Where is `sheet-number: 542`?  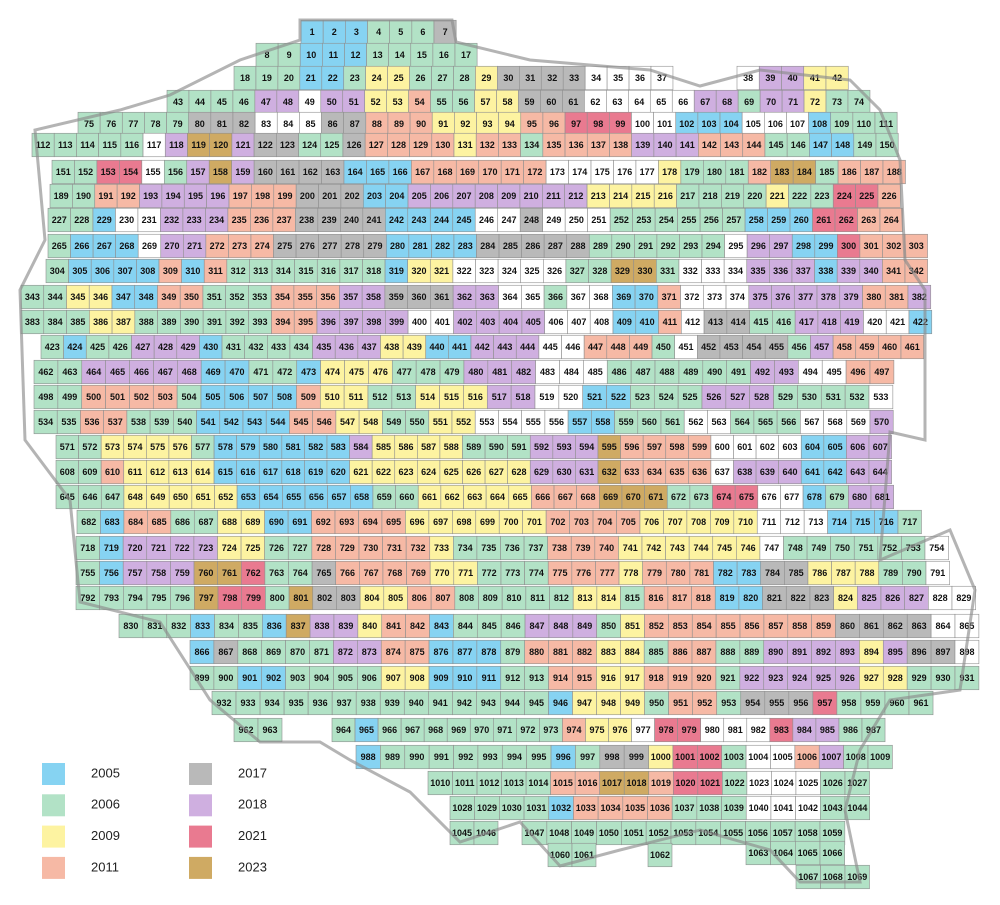 sheet-number: 542 is located at coordinates (231, 422).